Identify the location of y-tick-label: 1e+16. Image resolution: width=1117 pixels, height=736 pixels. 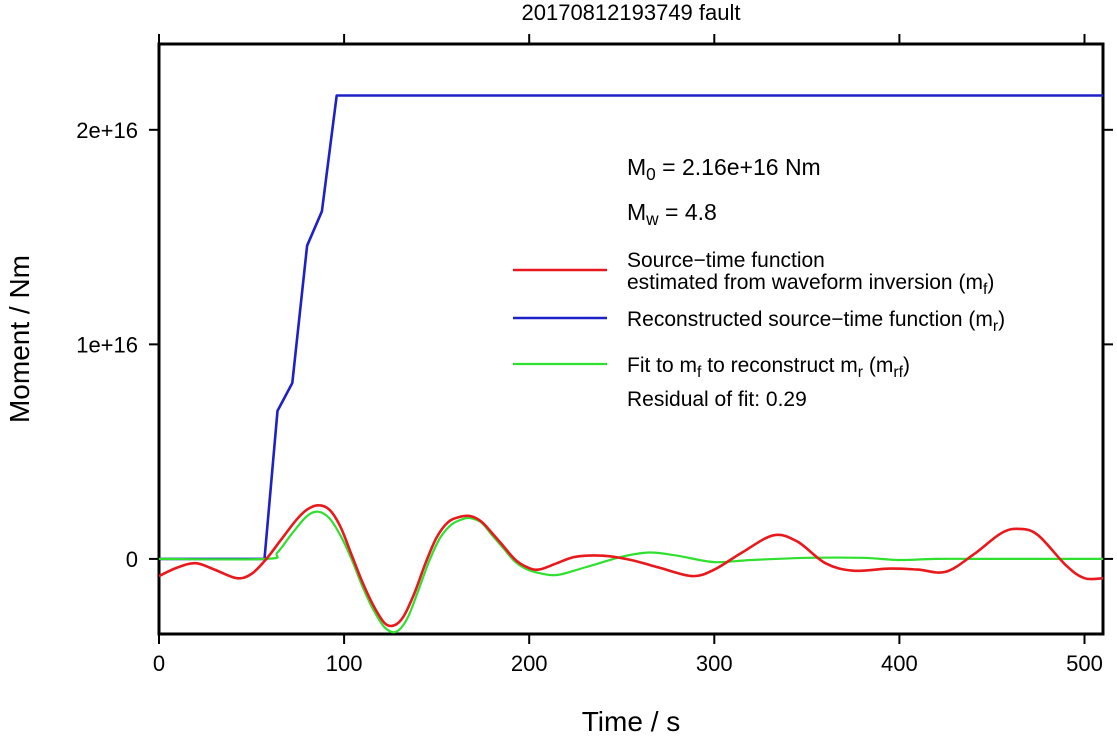
(107, 344).